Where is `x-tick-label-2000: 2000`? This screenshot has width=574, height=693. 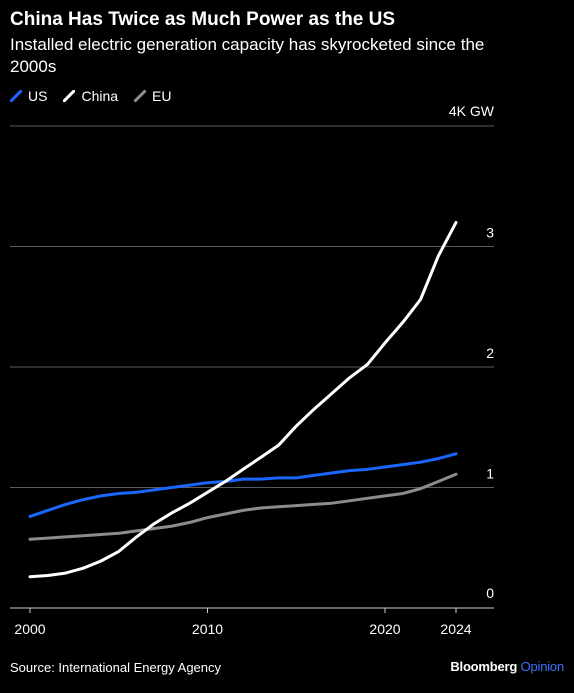
x-tick-label-2000: 2000 is located at coordinates (29, 629).